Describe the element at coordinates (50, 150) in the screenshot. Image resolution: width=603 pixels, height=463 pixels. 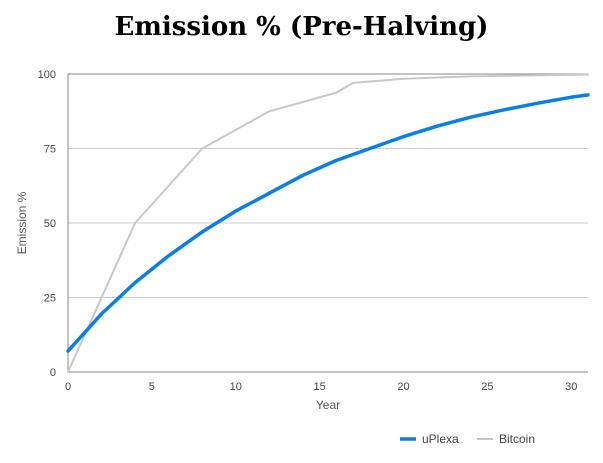
I see `y-tick-label: 75` at that location.